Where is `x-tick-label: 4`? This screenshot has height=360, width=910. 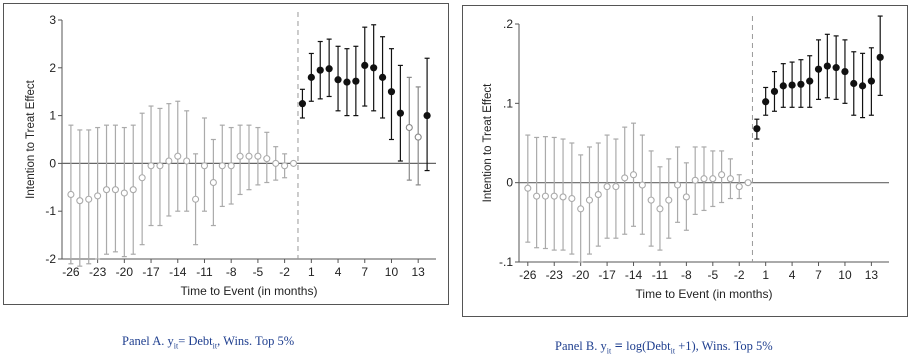
x-tick-label: 4 is located at coordinates (792, 275).